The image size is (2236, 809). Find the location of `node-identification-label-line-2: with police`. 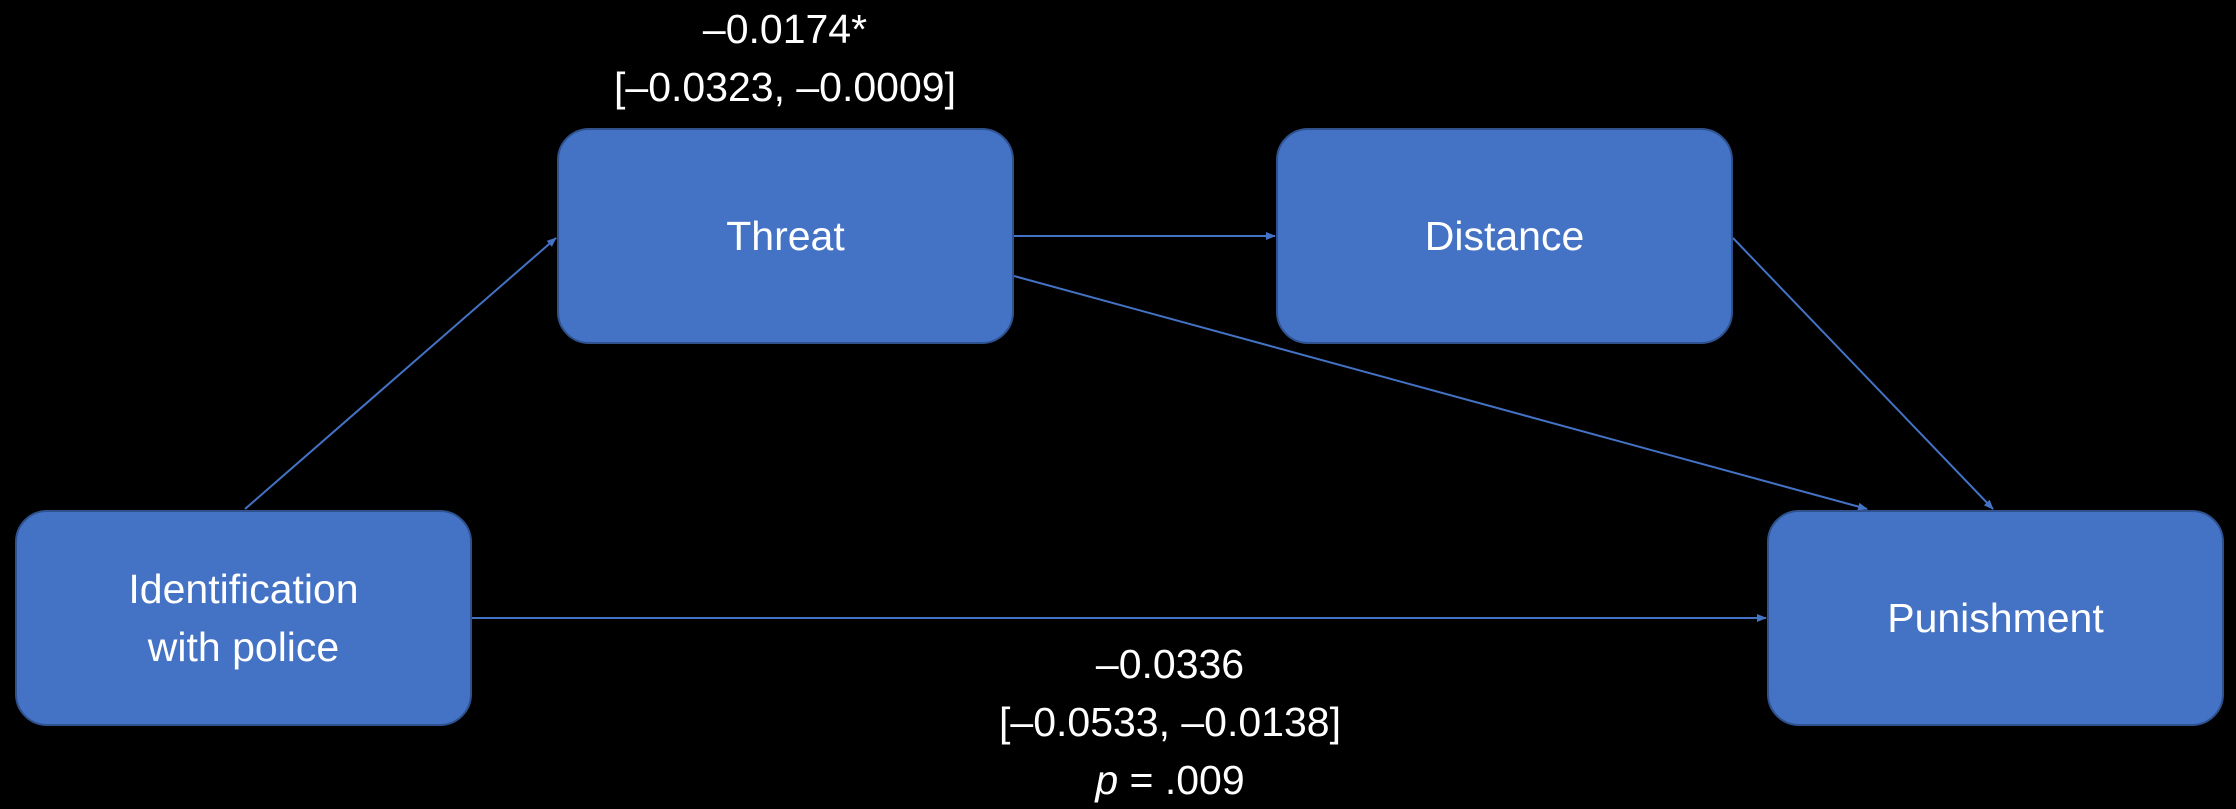

node-identification-label-line-2: with police is located at coordinates (243, 647).